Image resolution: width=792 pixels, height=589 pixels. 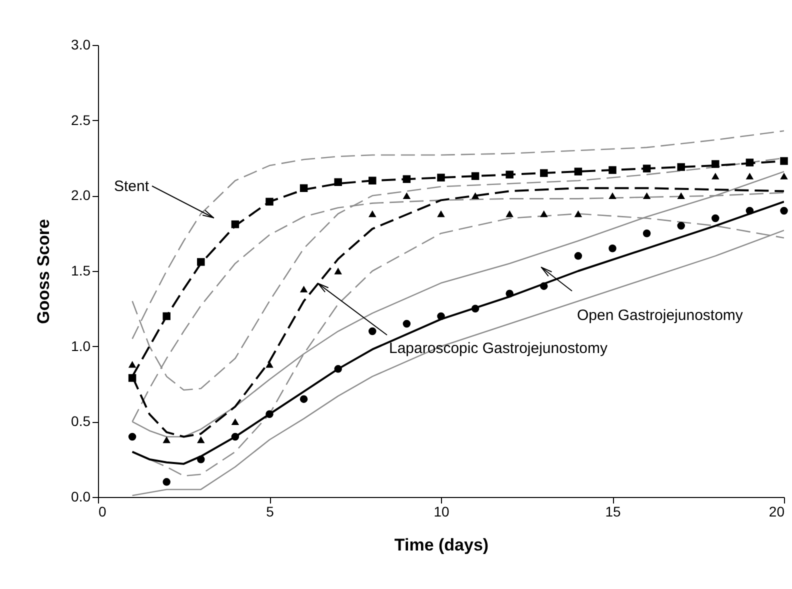 I want to click on y-tick-label: 2.0, so click(x=81, y=195).